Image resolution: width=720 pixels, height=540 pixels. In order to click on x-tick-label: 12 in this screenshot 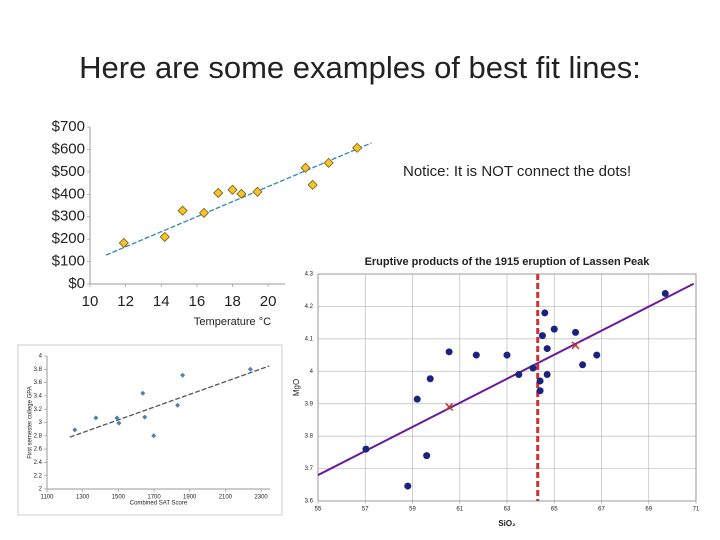, I will do `click(125, 301)`.